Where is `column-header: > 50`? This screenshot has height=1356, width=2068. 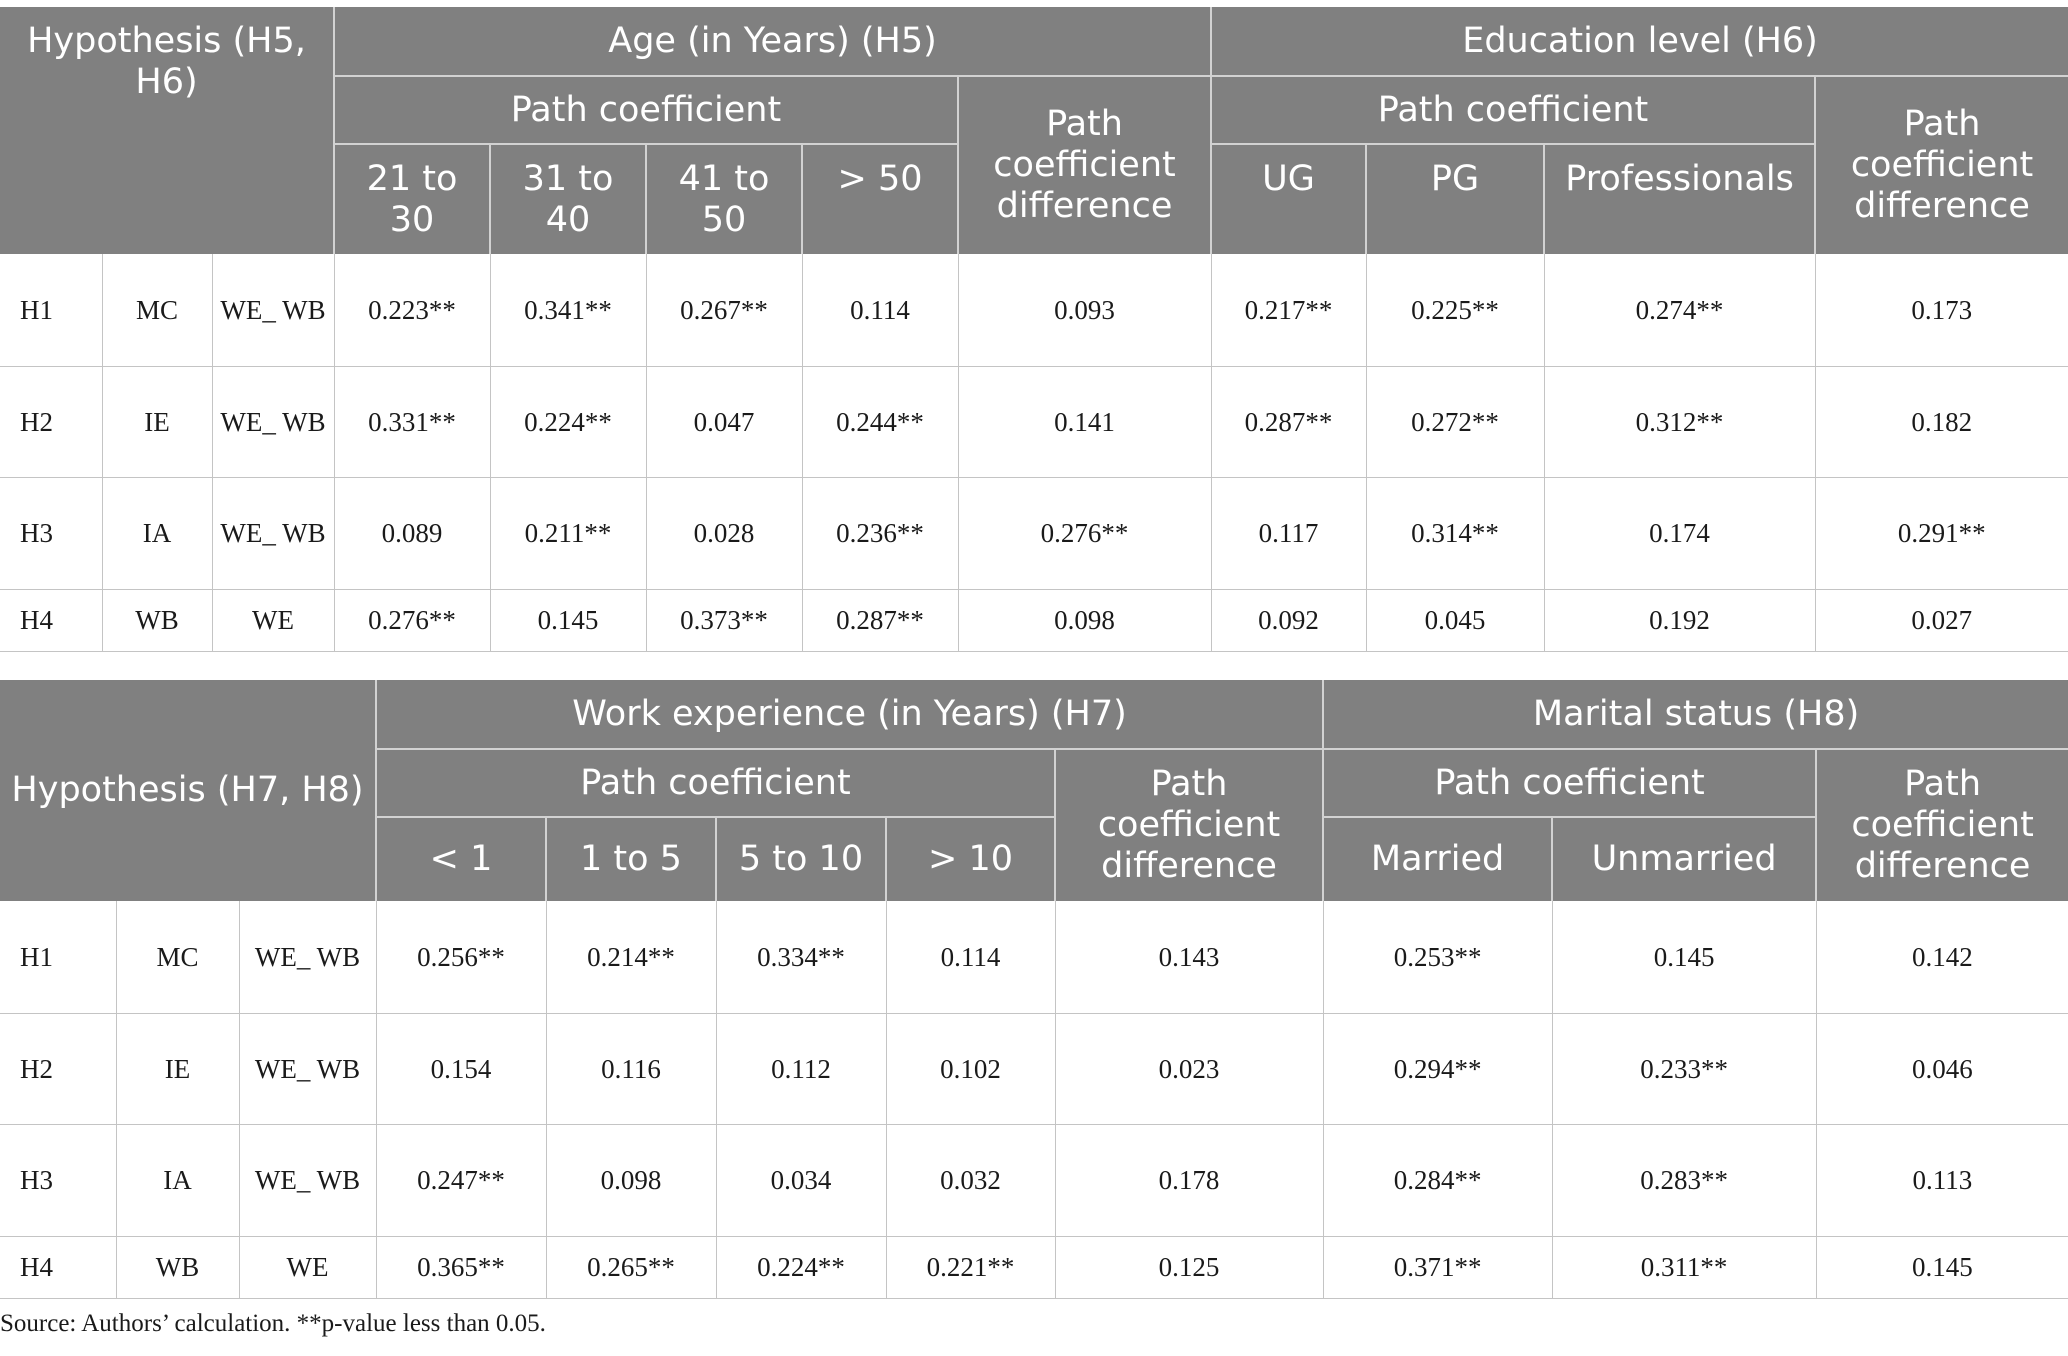
column-header: > 50 is located at coordinates (879, 198).